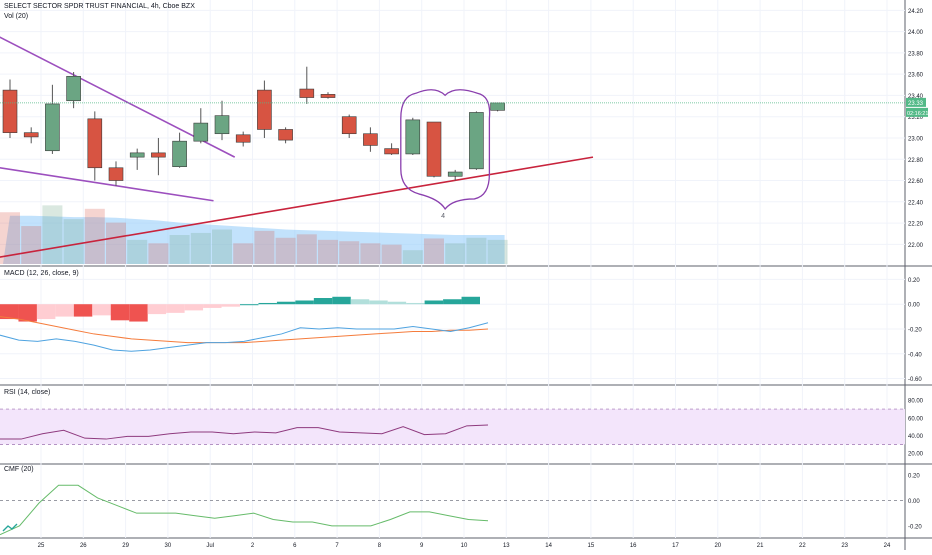 This screenshot has height=555, width=932. I want to click on time-label: 20, so click(717, 546).